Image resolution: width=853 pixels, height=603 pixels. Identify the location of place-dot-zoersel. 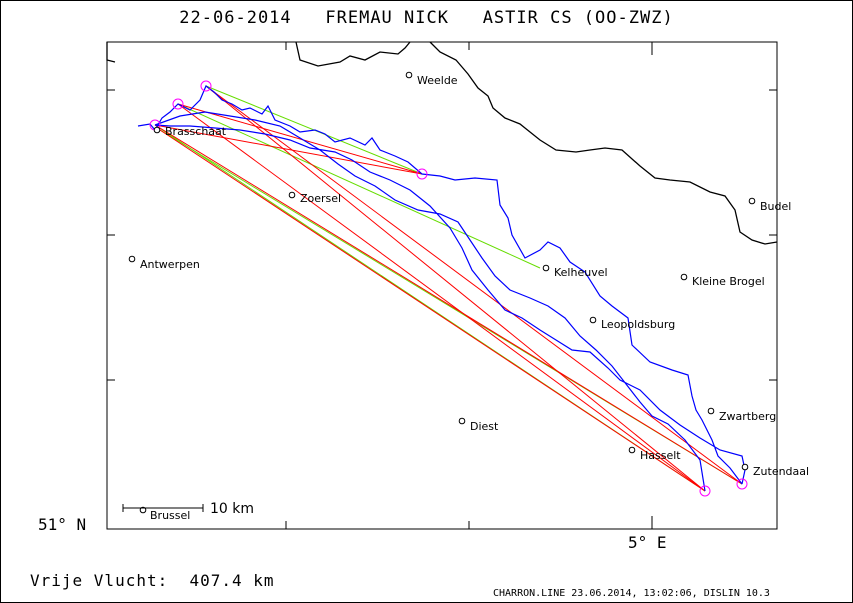
(292, 195).